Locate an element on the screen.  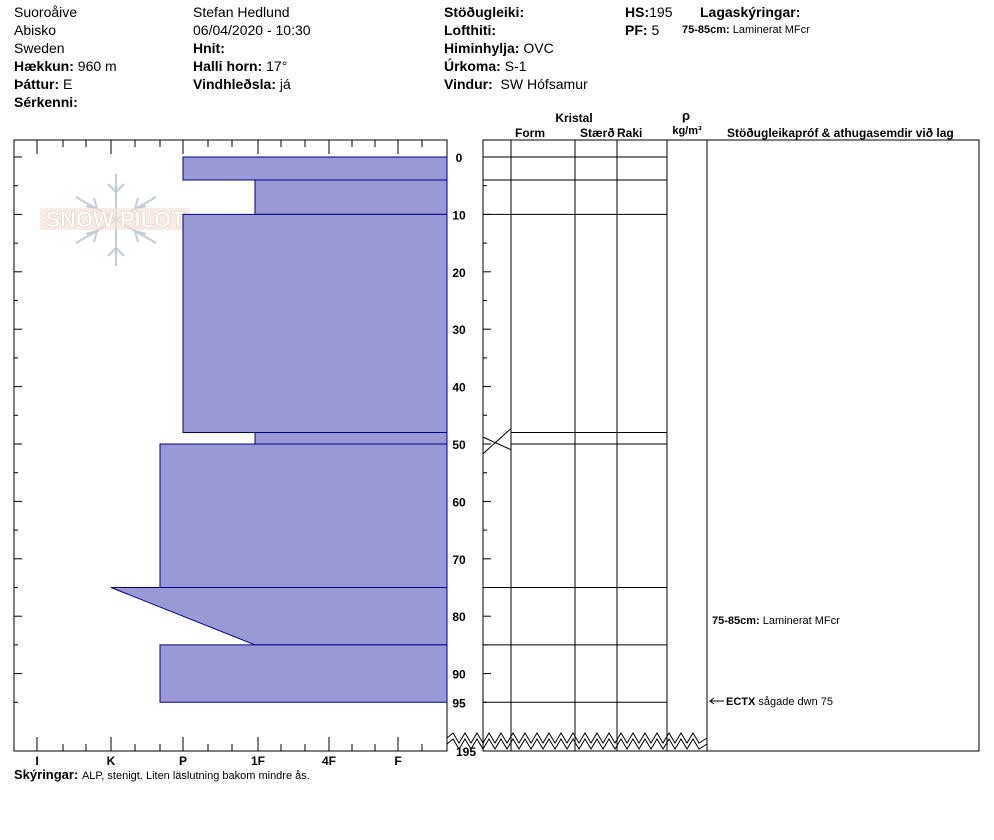
col-tests-header: Stöðugleikapróf & athugasemdir við lag is located at coordinates (840, 133).